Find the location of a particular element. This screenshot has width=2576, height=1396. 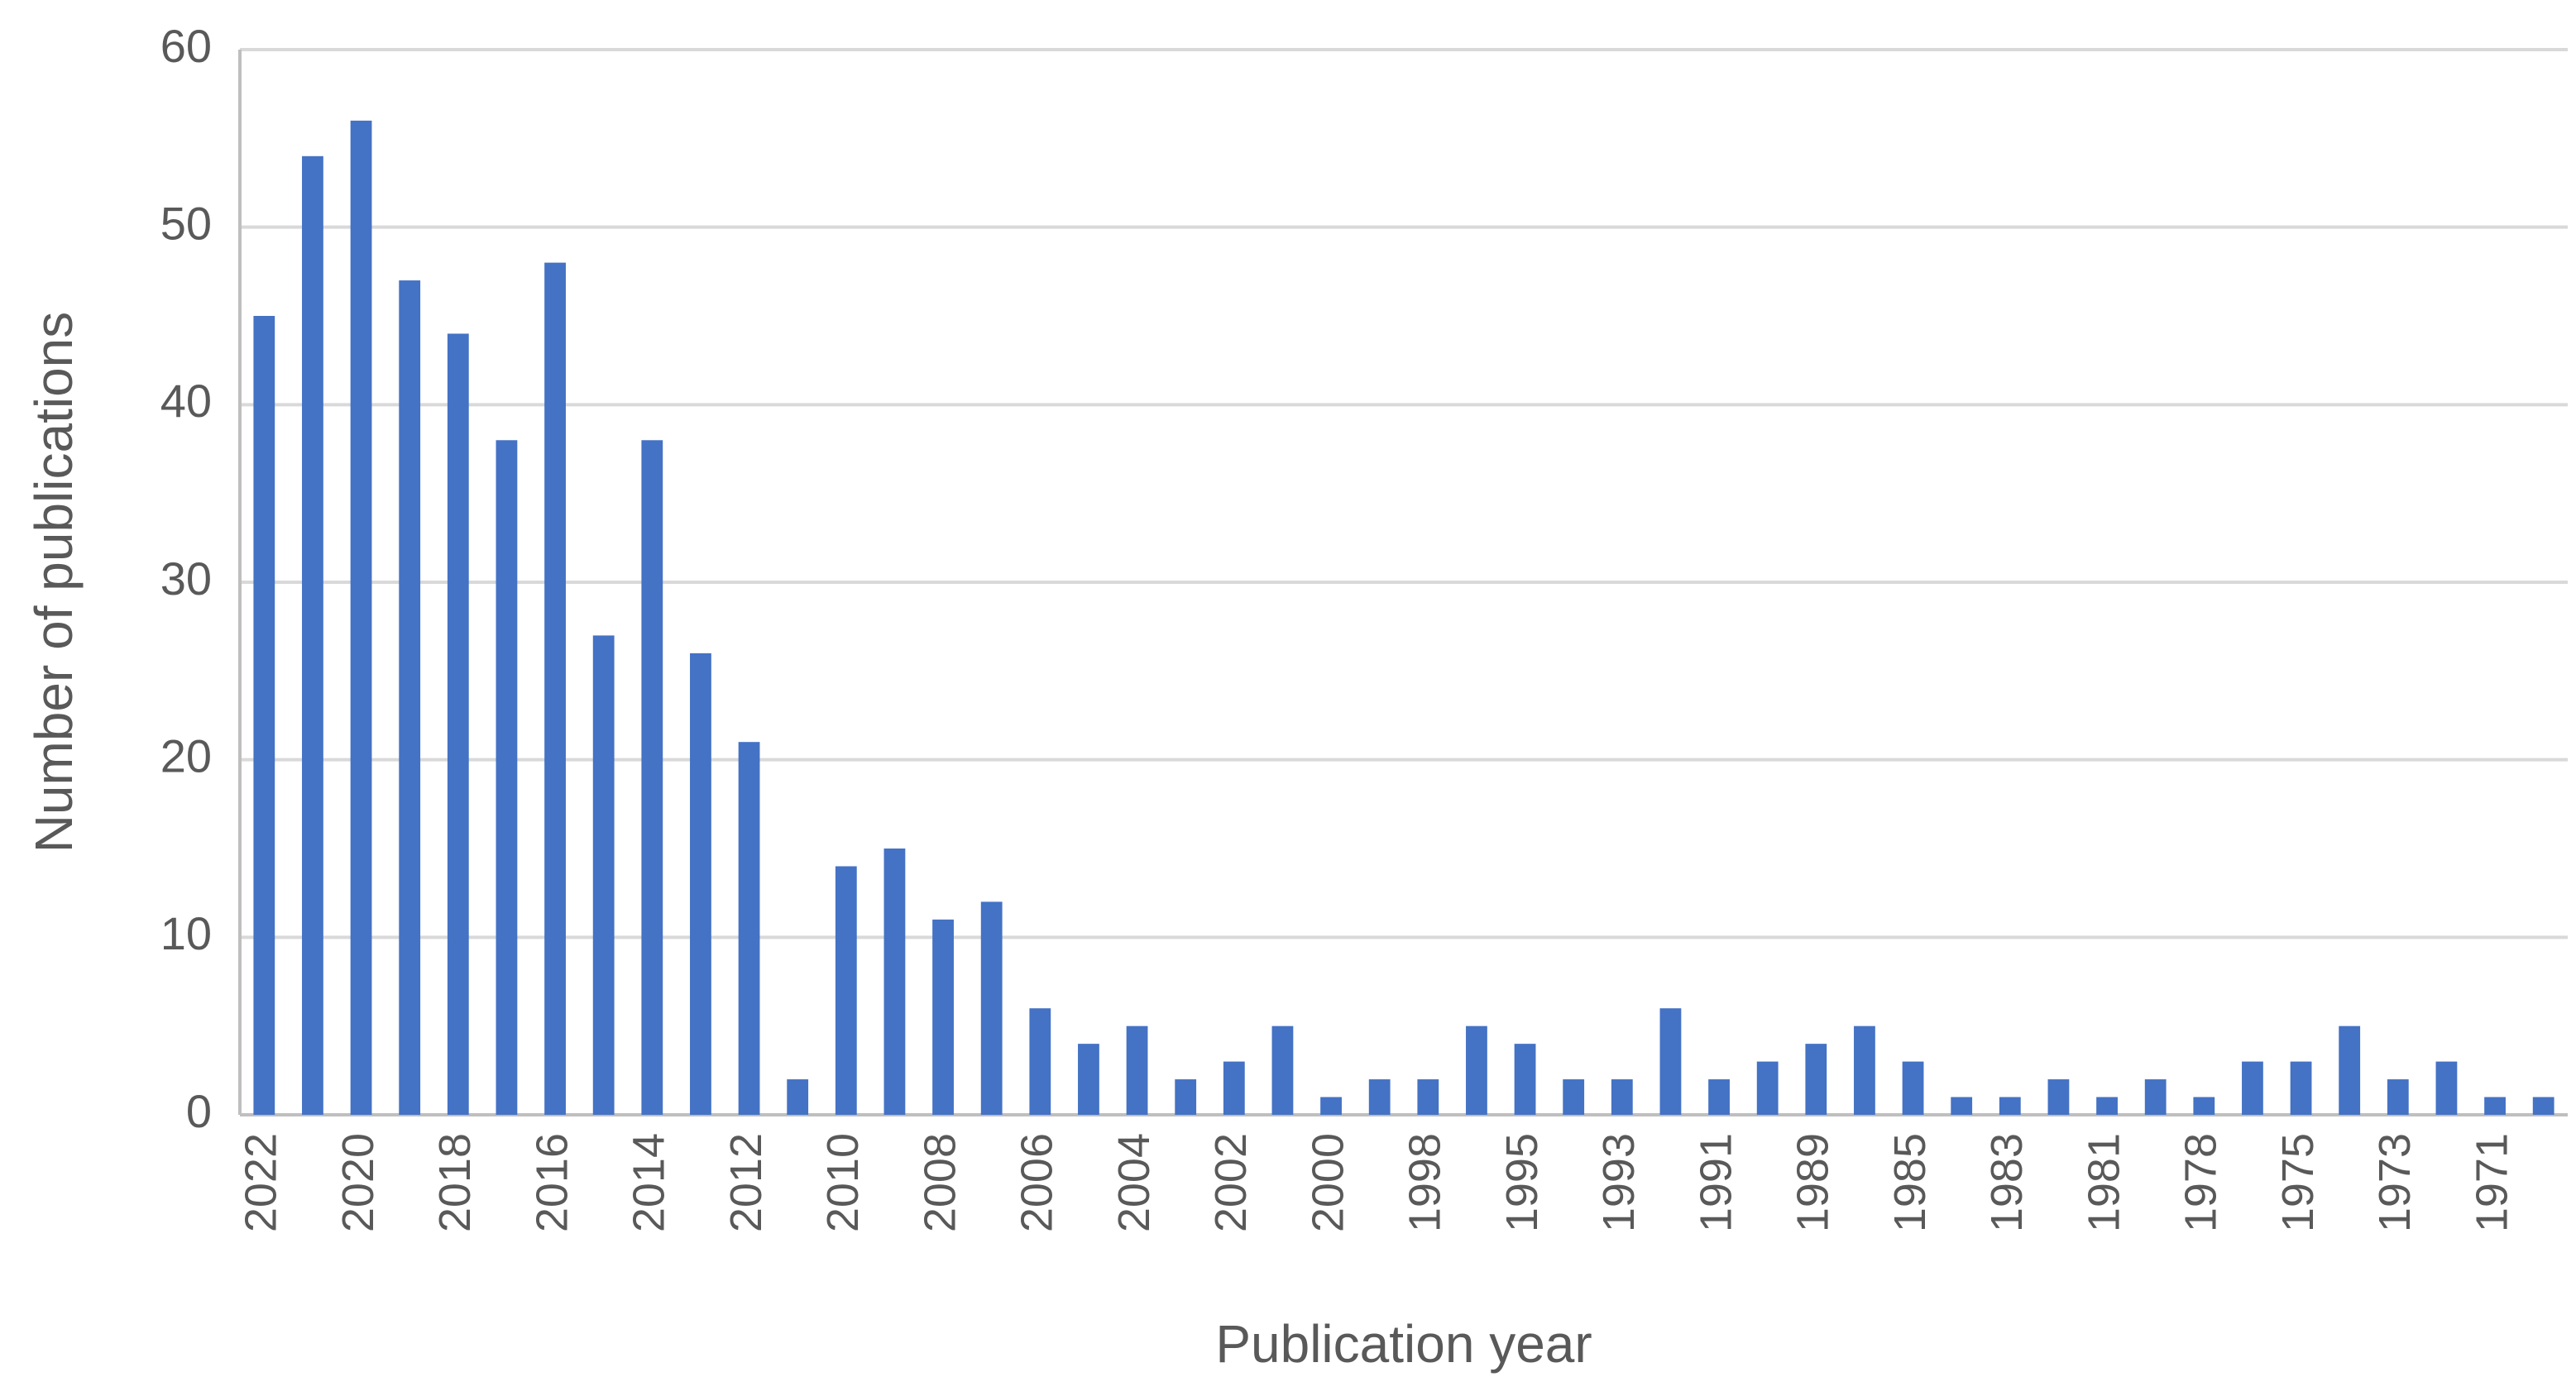

x-tick-label: 2010 is located at coordinates (843, 1182).